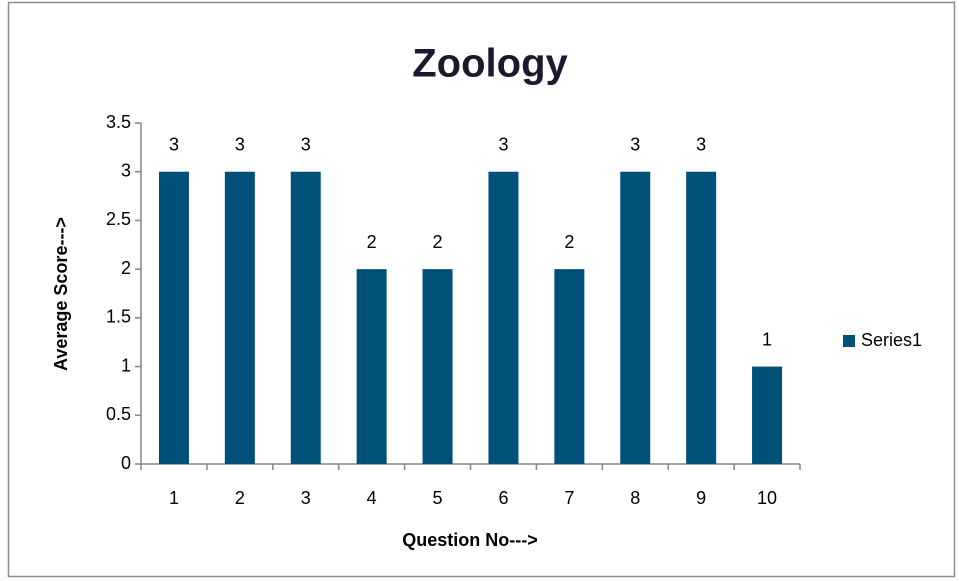 This screenshot has height=581, width=959. Describe the element at coordinates (438, 498) in the screenshot. I see `x-tick-label: 5` at that location.